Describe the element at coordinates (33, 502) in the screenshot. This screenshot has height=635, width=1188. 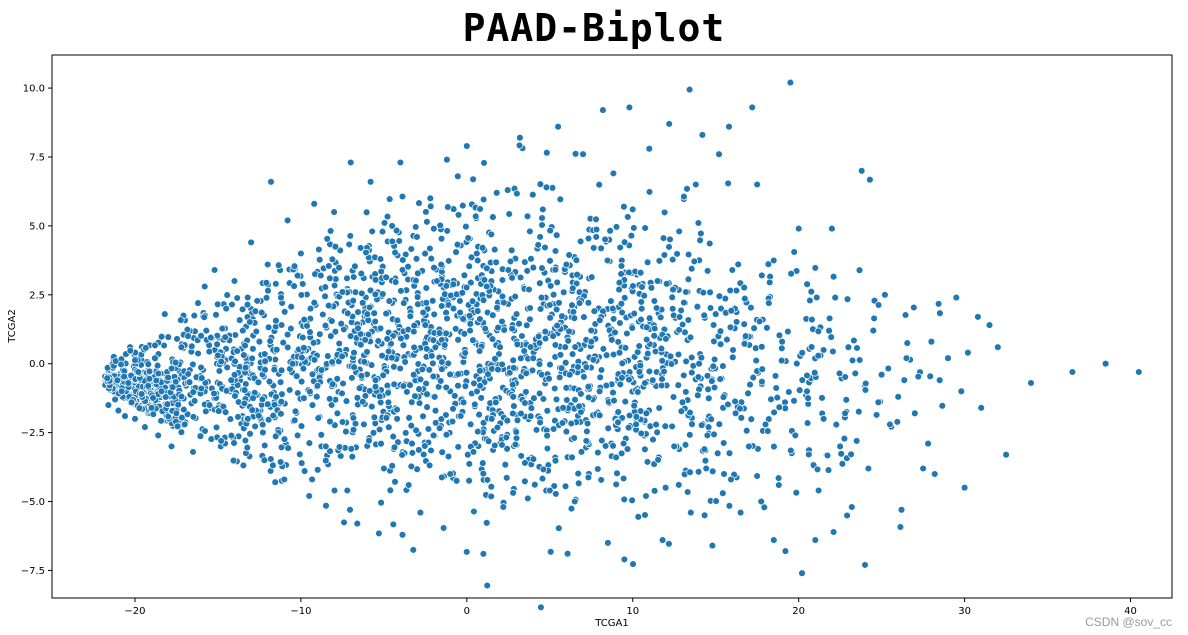
I see `y-tick-label: −5.0` at that location.